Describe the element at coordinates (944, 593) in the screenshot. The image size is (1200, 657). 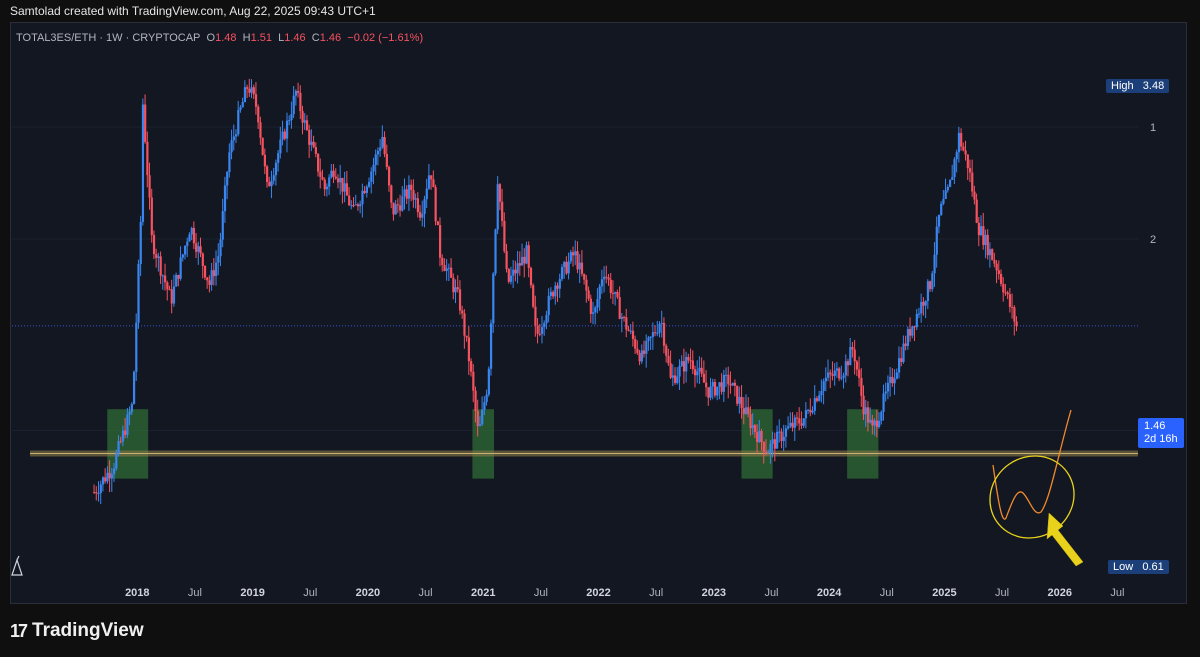
I see `time-tick-label: 2025` at that location.